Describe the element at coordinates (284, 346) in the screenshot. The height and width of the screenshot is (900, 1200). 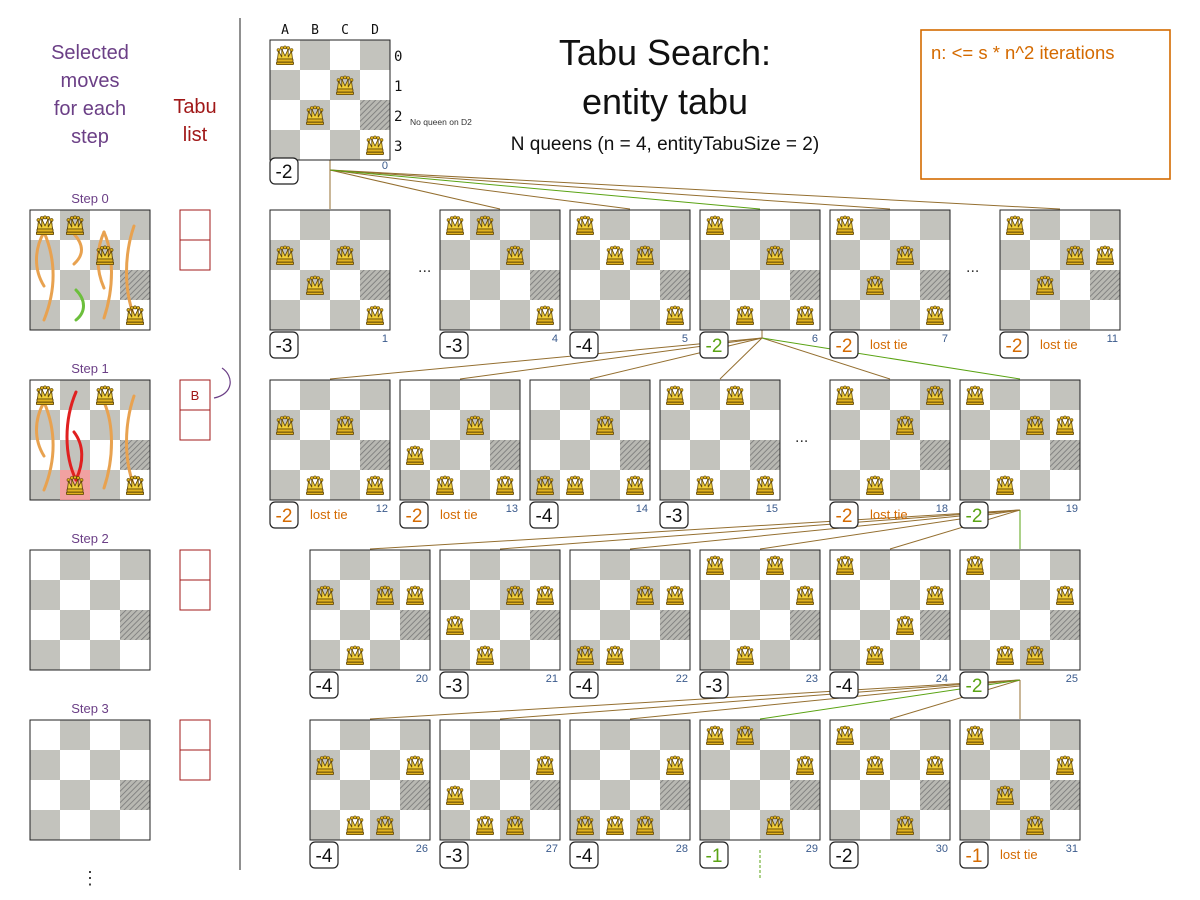
I see `score-value: -3` at that location.